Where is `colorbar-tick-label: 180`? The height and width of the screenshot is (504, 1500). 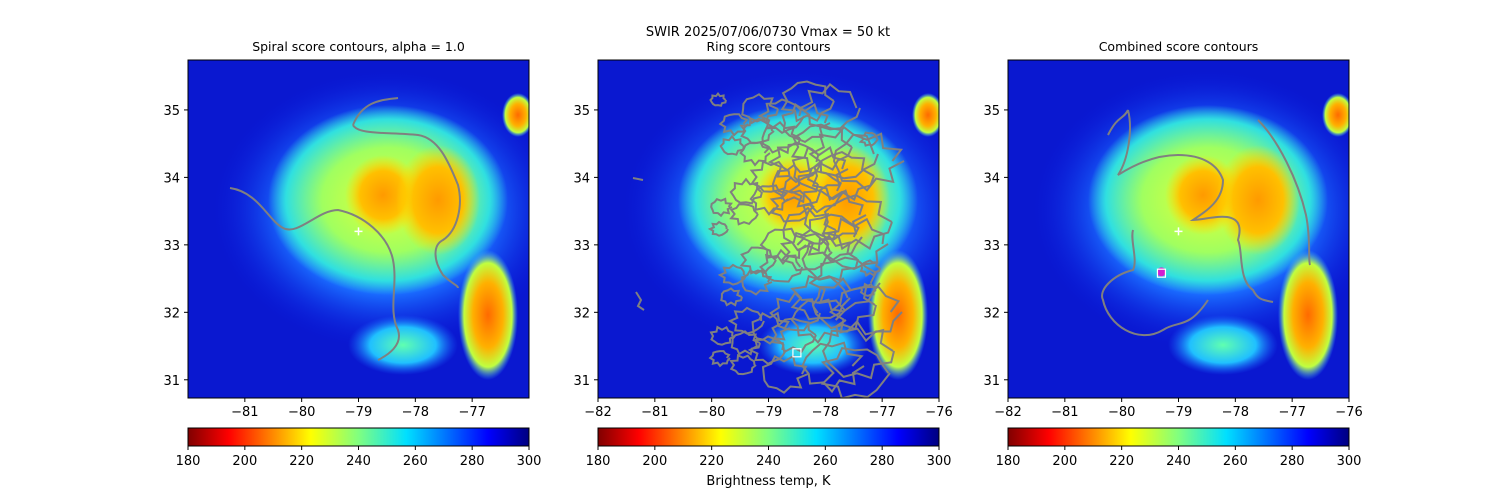
colorbar-tick-label: 180 is located at coordinates (598, 461).